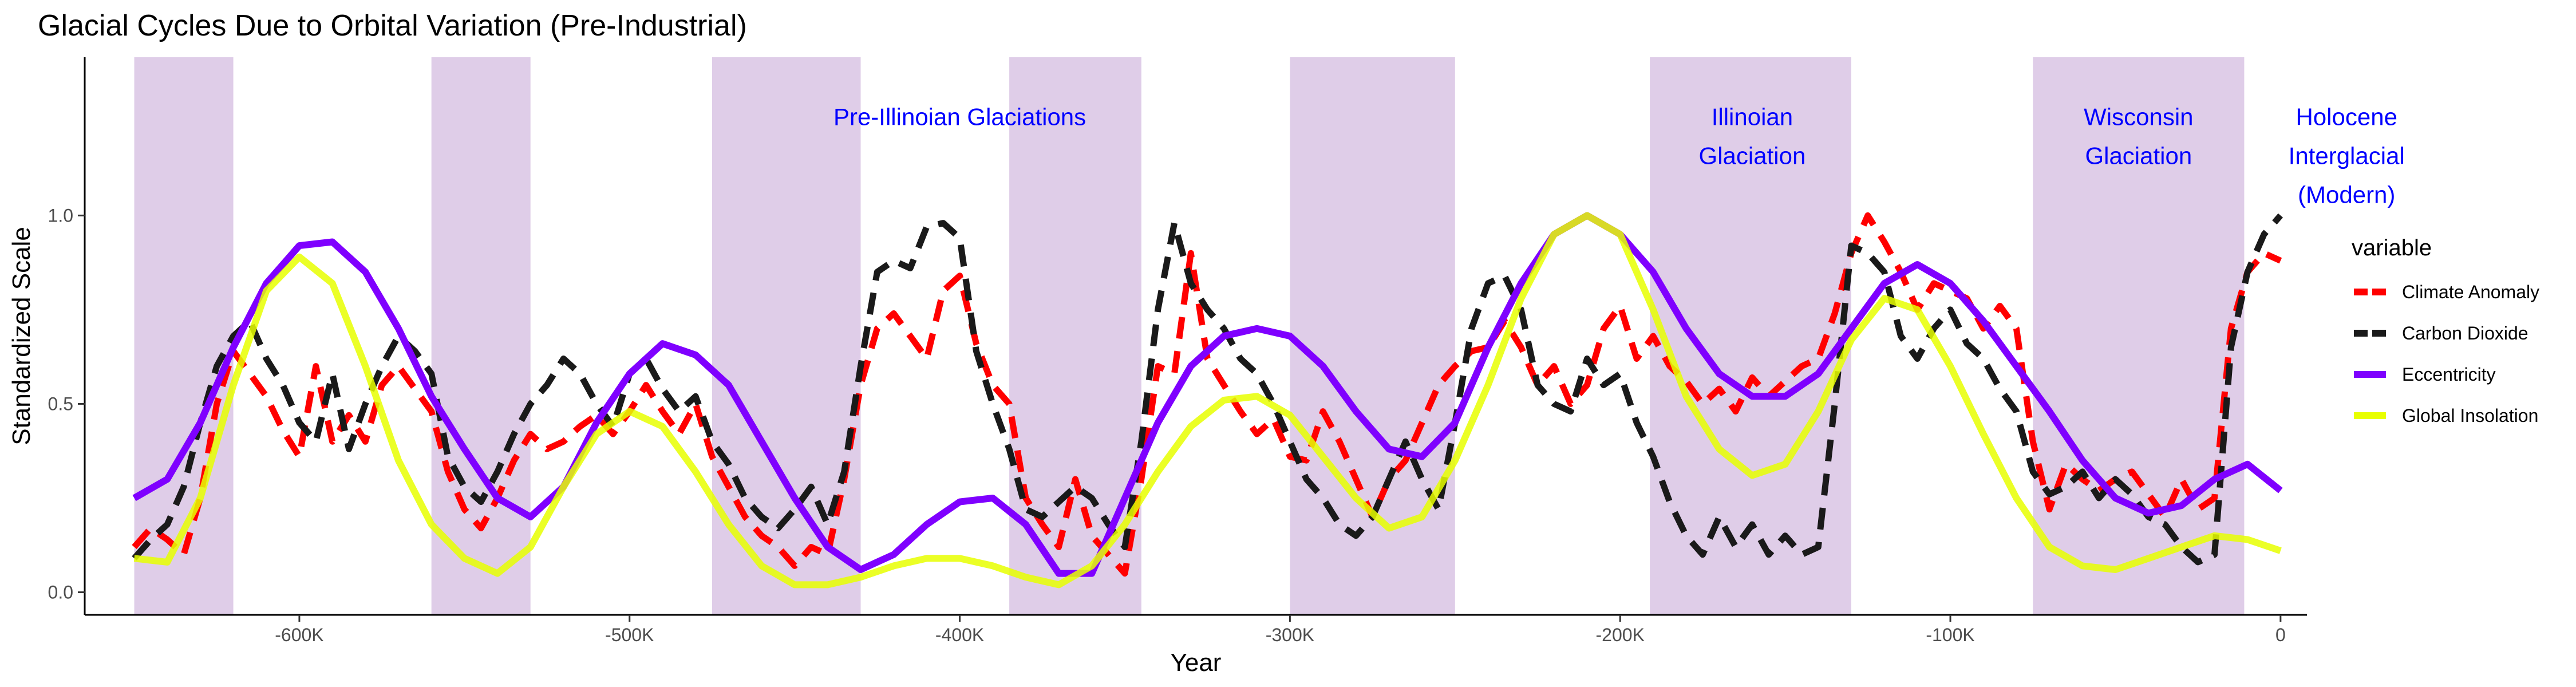 Image resolution: width=2576 pixels, height=687 pixels. I want to click on x-axis-title: Year, so click(1196, 663).